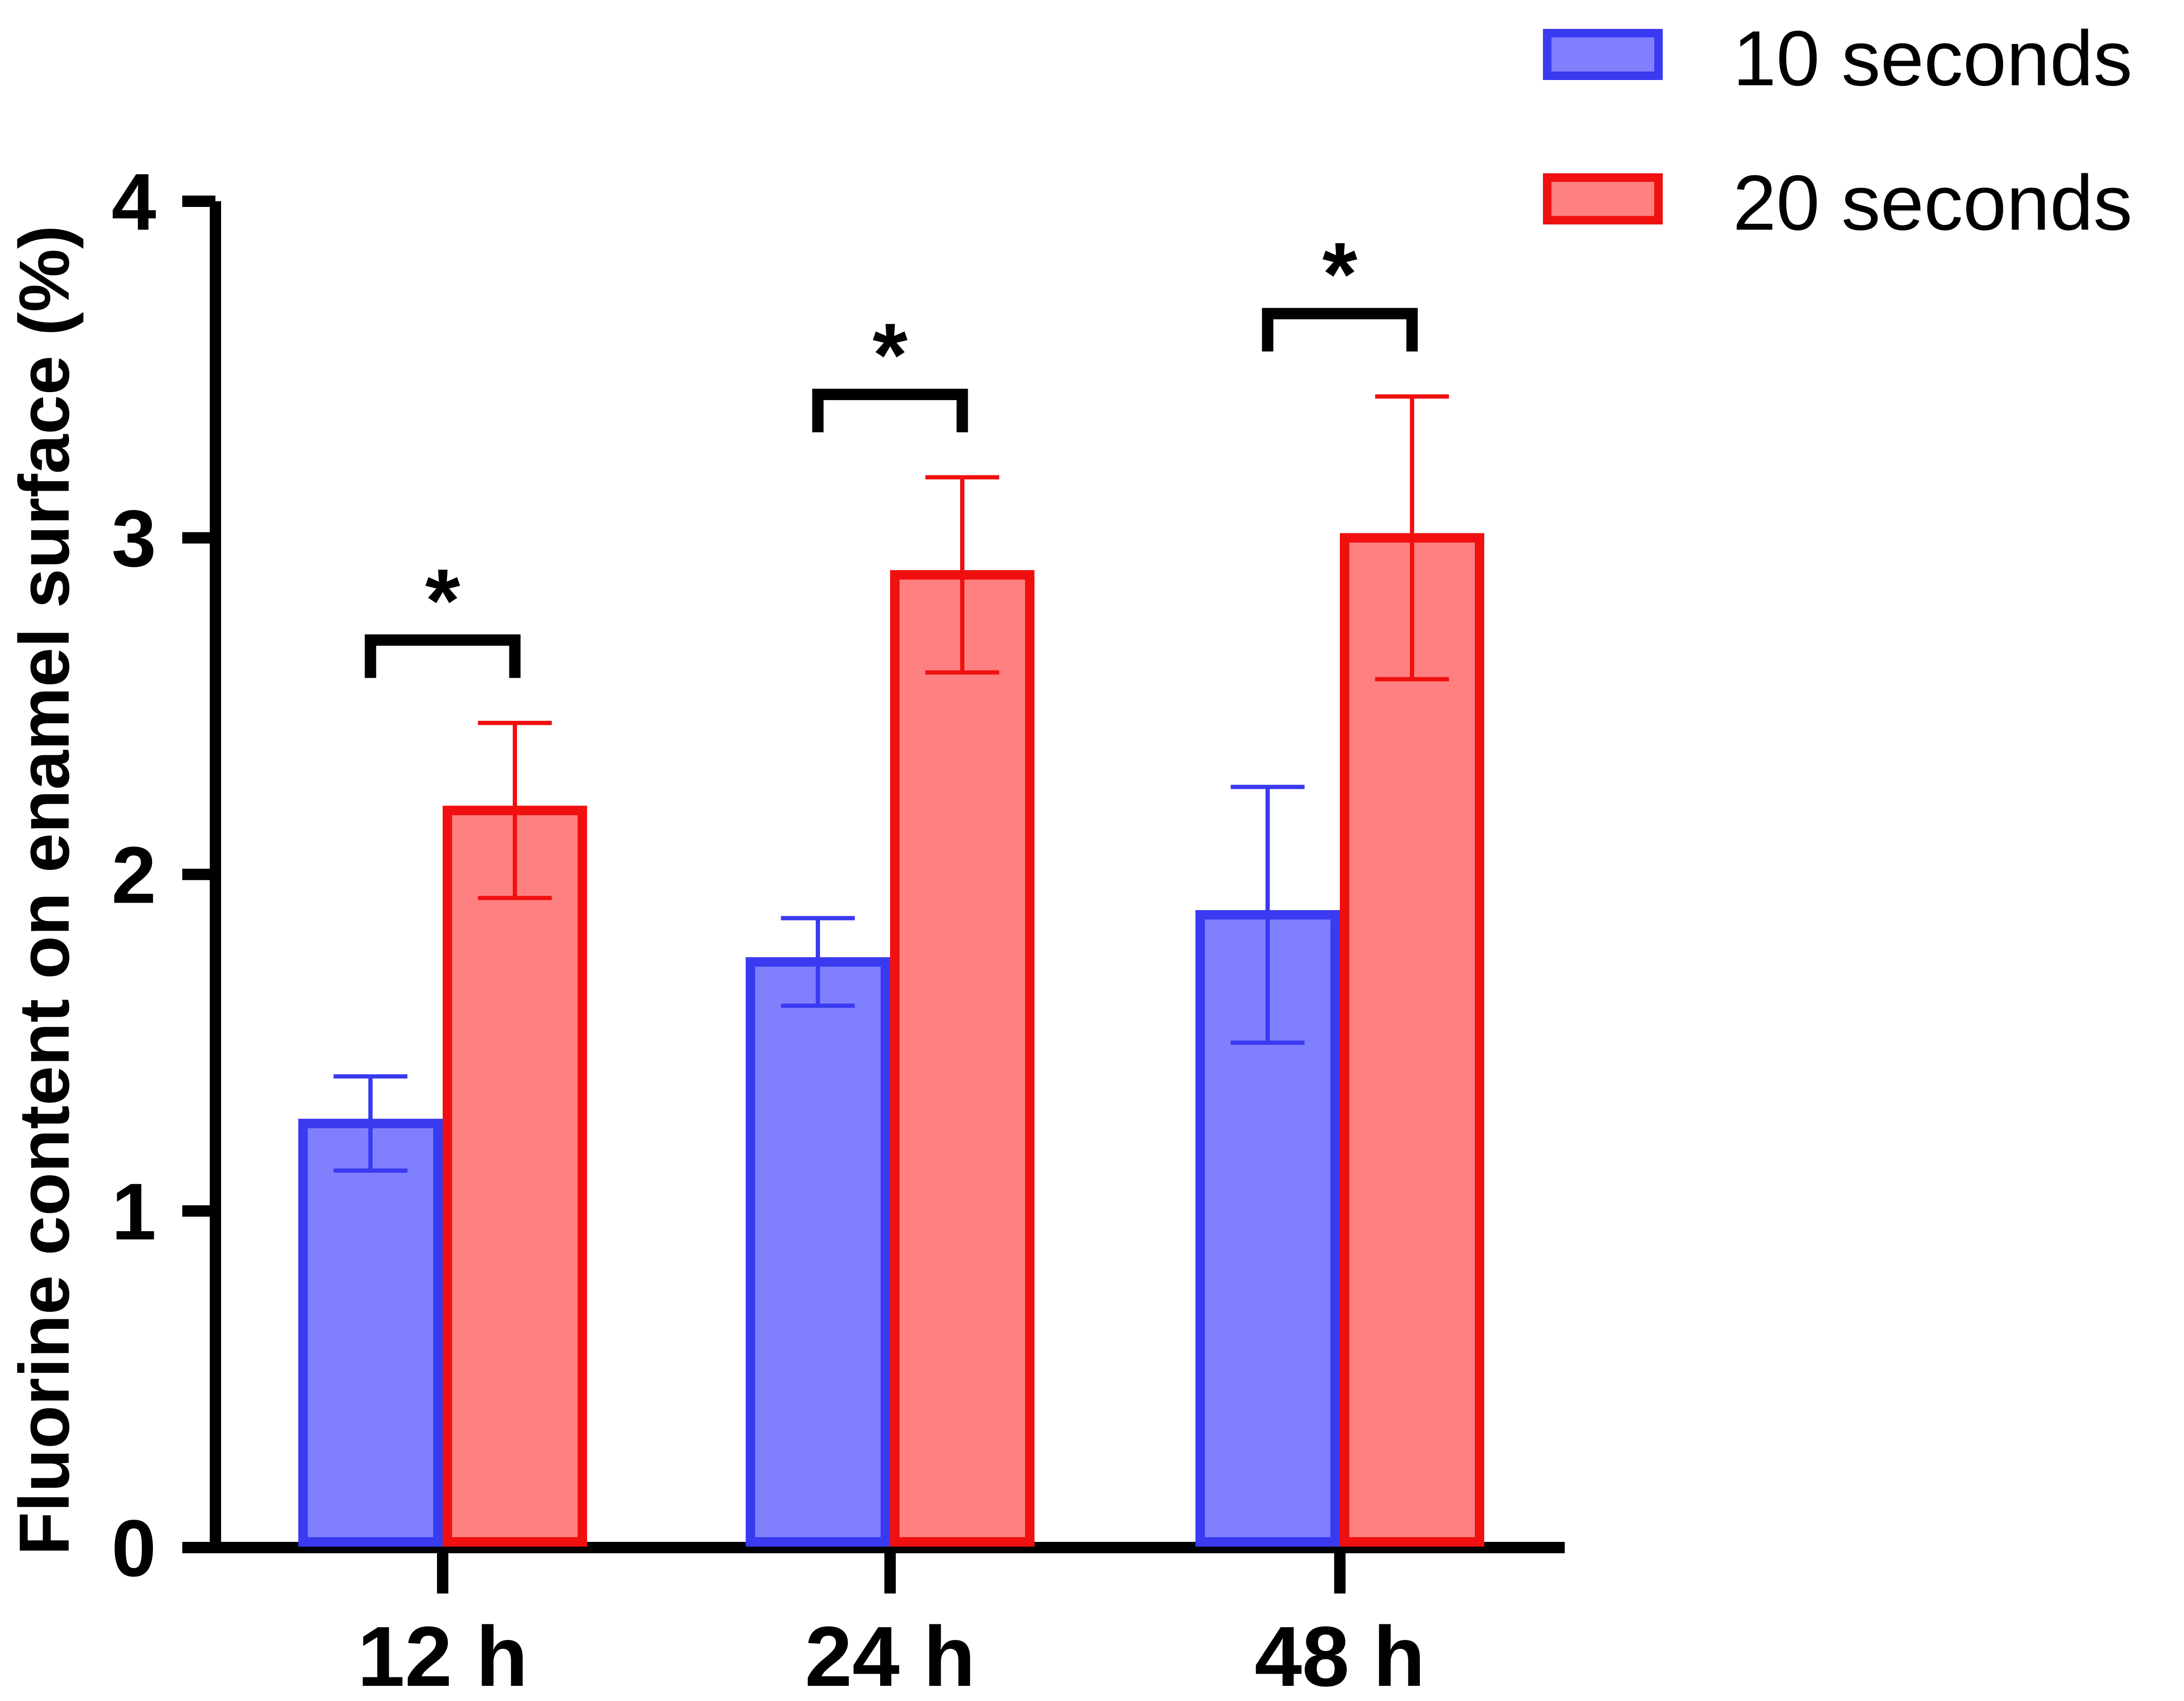 The image size is (2184, 1701). I want to click on x-tick-label-1: 24 h, so click(890, 1655).